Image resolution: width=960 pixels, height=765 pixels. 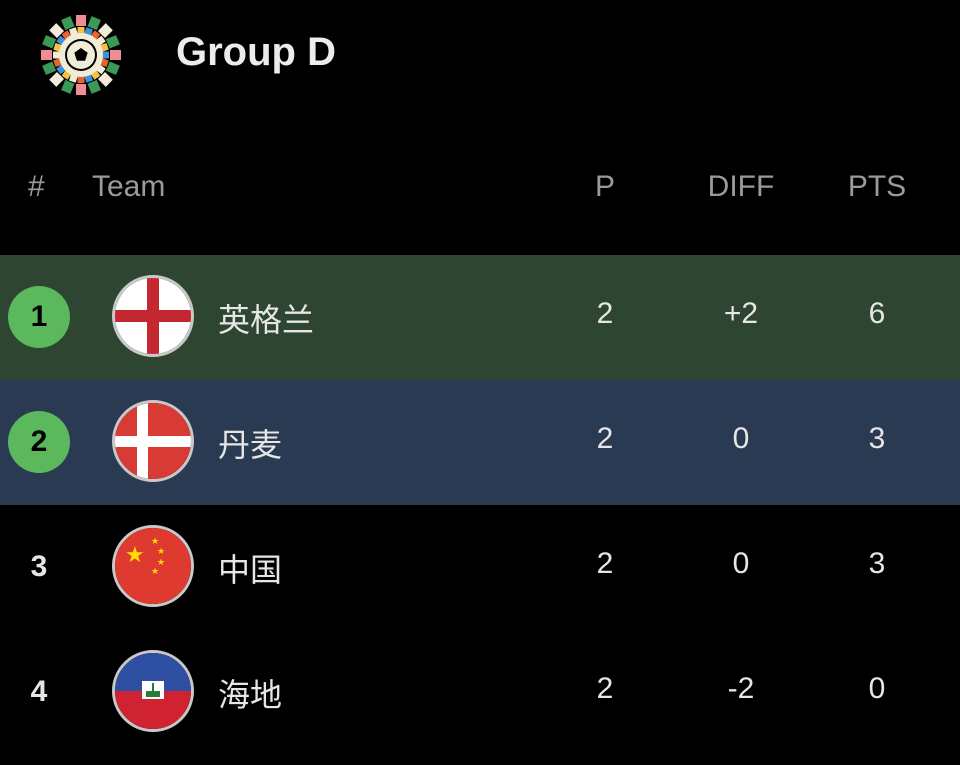 I want to click on denmark-flag-icon, so click(x=153, y=441).